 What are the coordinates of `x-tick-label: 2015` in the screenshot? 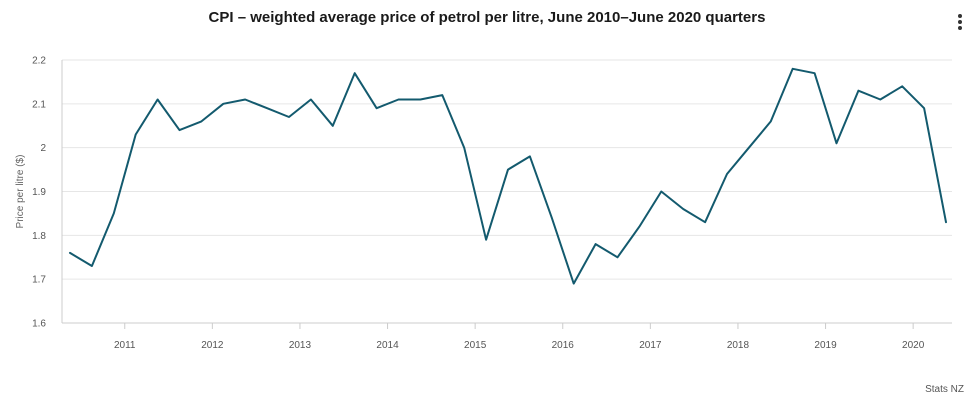 It's located at (475, 345).